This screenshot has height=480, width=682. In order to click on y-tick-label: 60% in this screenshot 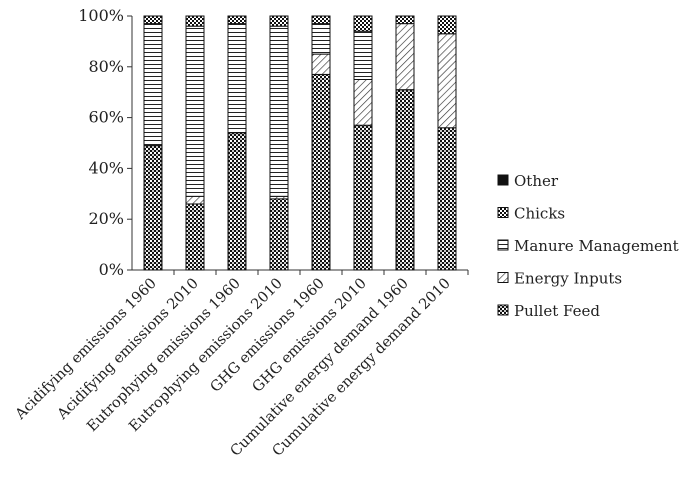, I will do `click(106, 117)`.